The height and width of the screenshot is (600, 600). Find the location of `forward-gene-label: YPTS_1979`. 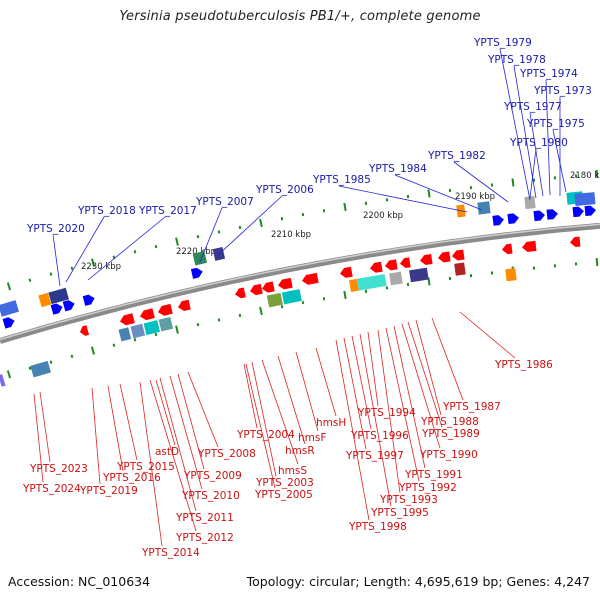

forward-gene-label: YPTS_1979 is located at coordinates (502, 43).